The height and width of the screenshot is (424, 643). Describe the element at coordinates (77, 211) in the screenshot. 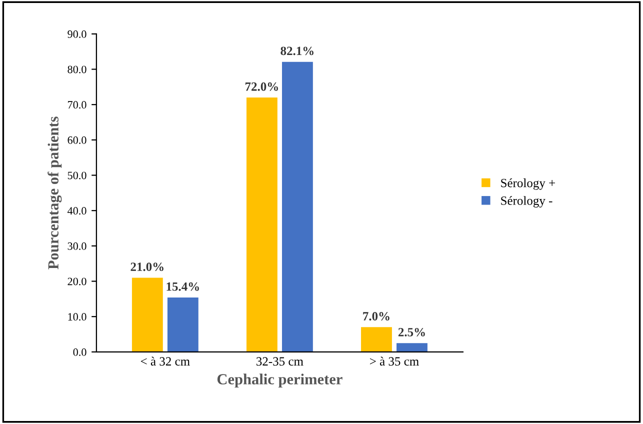

I see `y-tick-label: 40.0` at that location.